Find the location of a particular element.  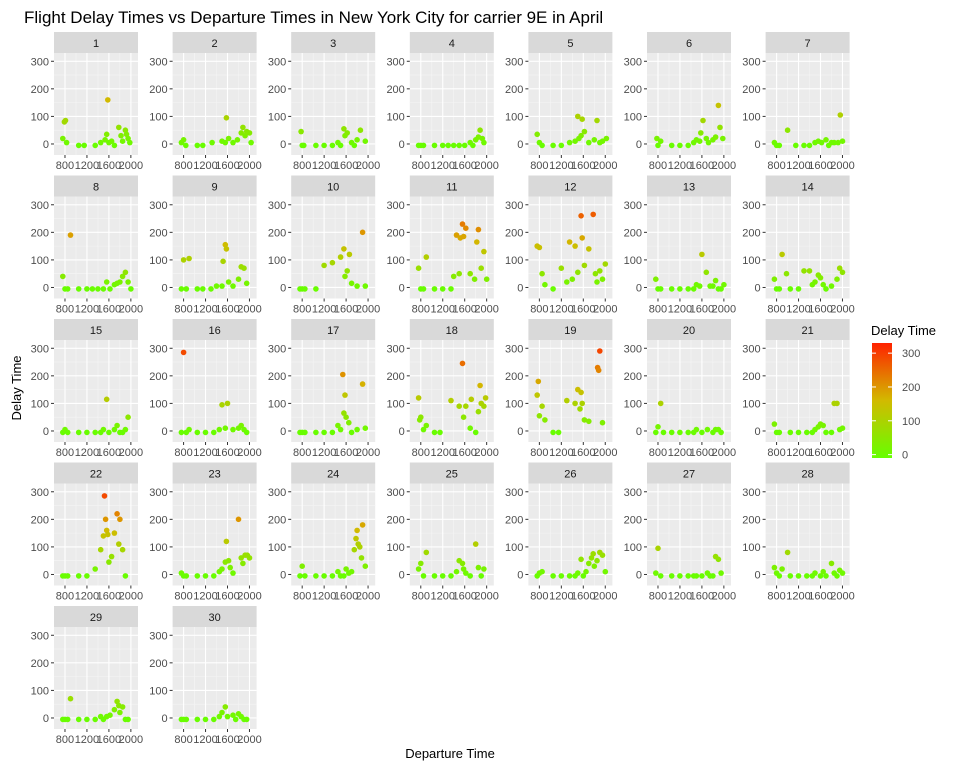

facet-label: 1 is located at coordinates (96, 44).